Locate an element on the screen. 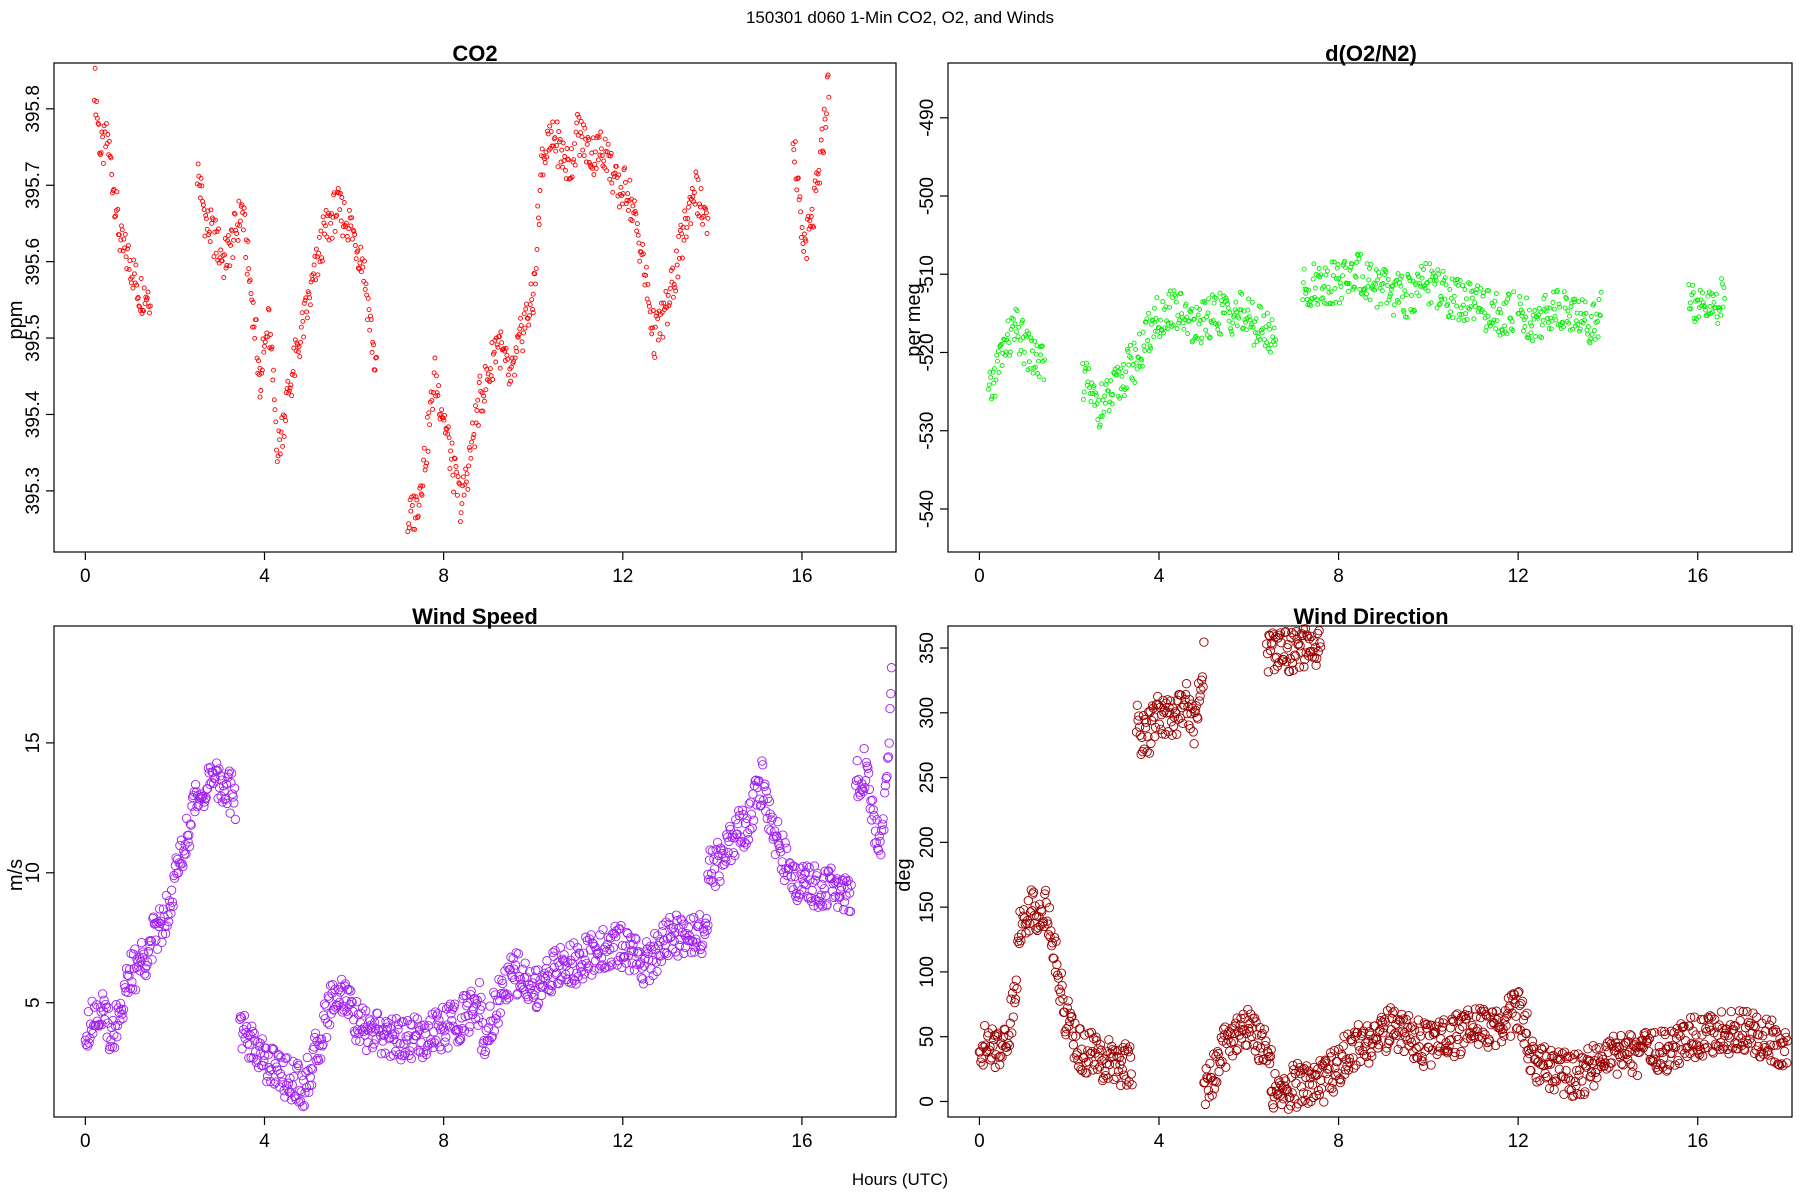 Image resolution: width=1800 pixels, height=1200 pixels. panel-o2-ytick-label: -540 is located at coordinates (927, 509).